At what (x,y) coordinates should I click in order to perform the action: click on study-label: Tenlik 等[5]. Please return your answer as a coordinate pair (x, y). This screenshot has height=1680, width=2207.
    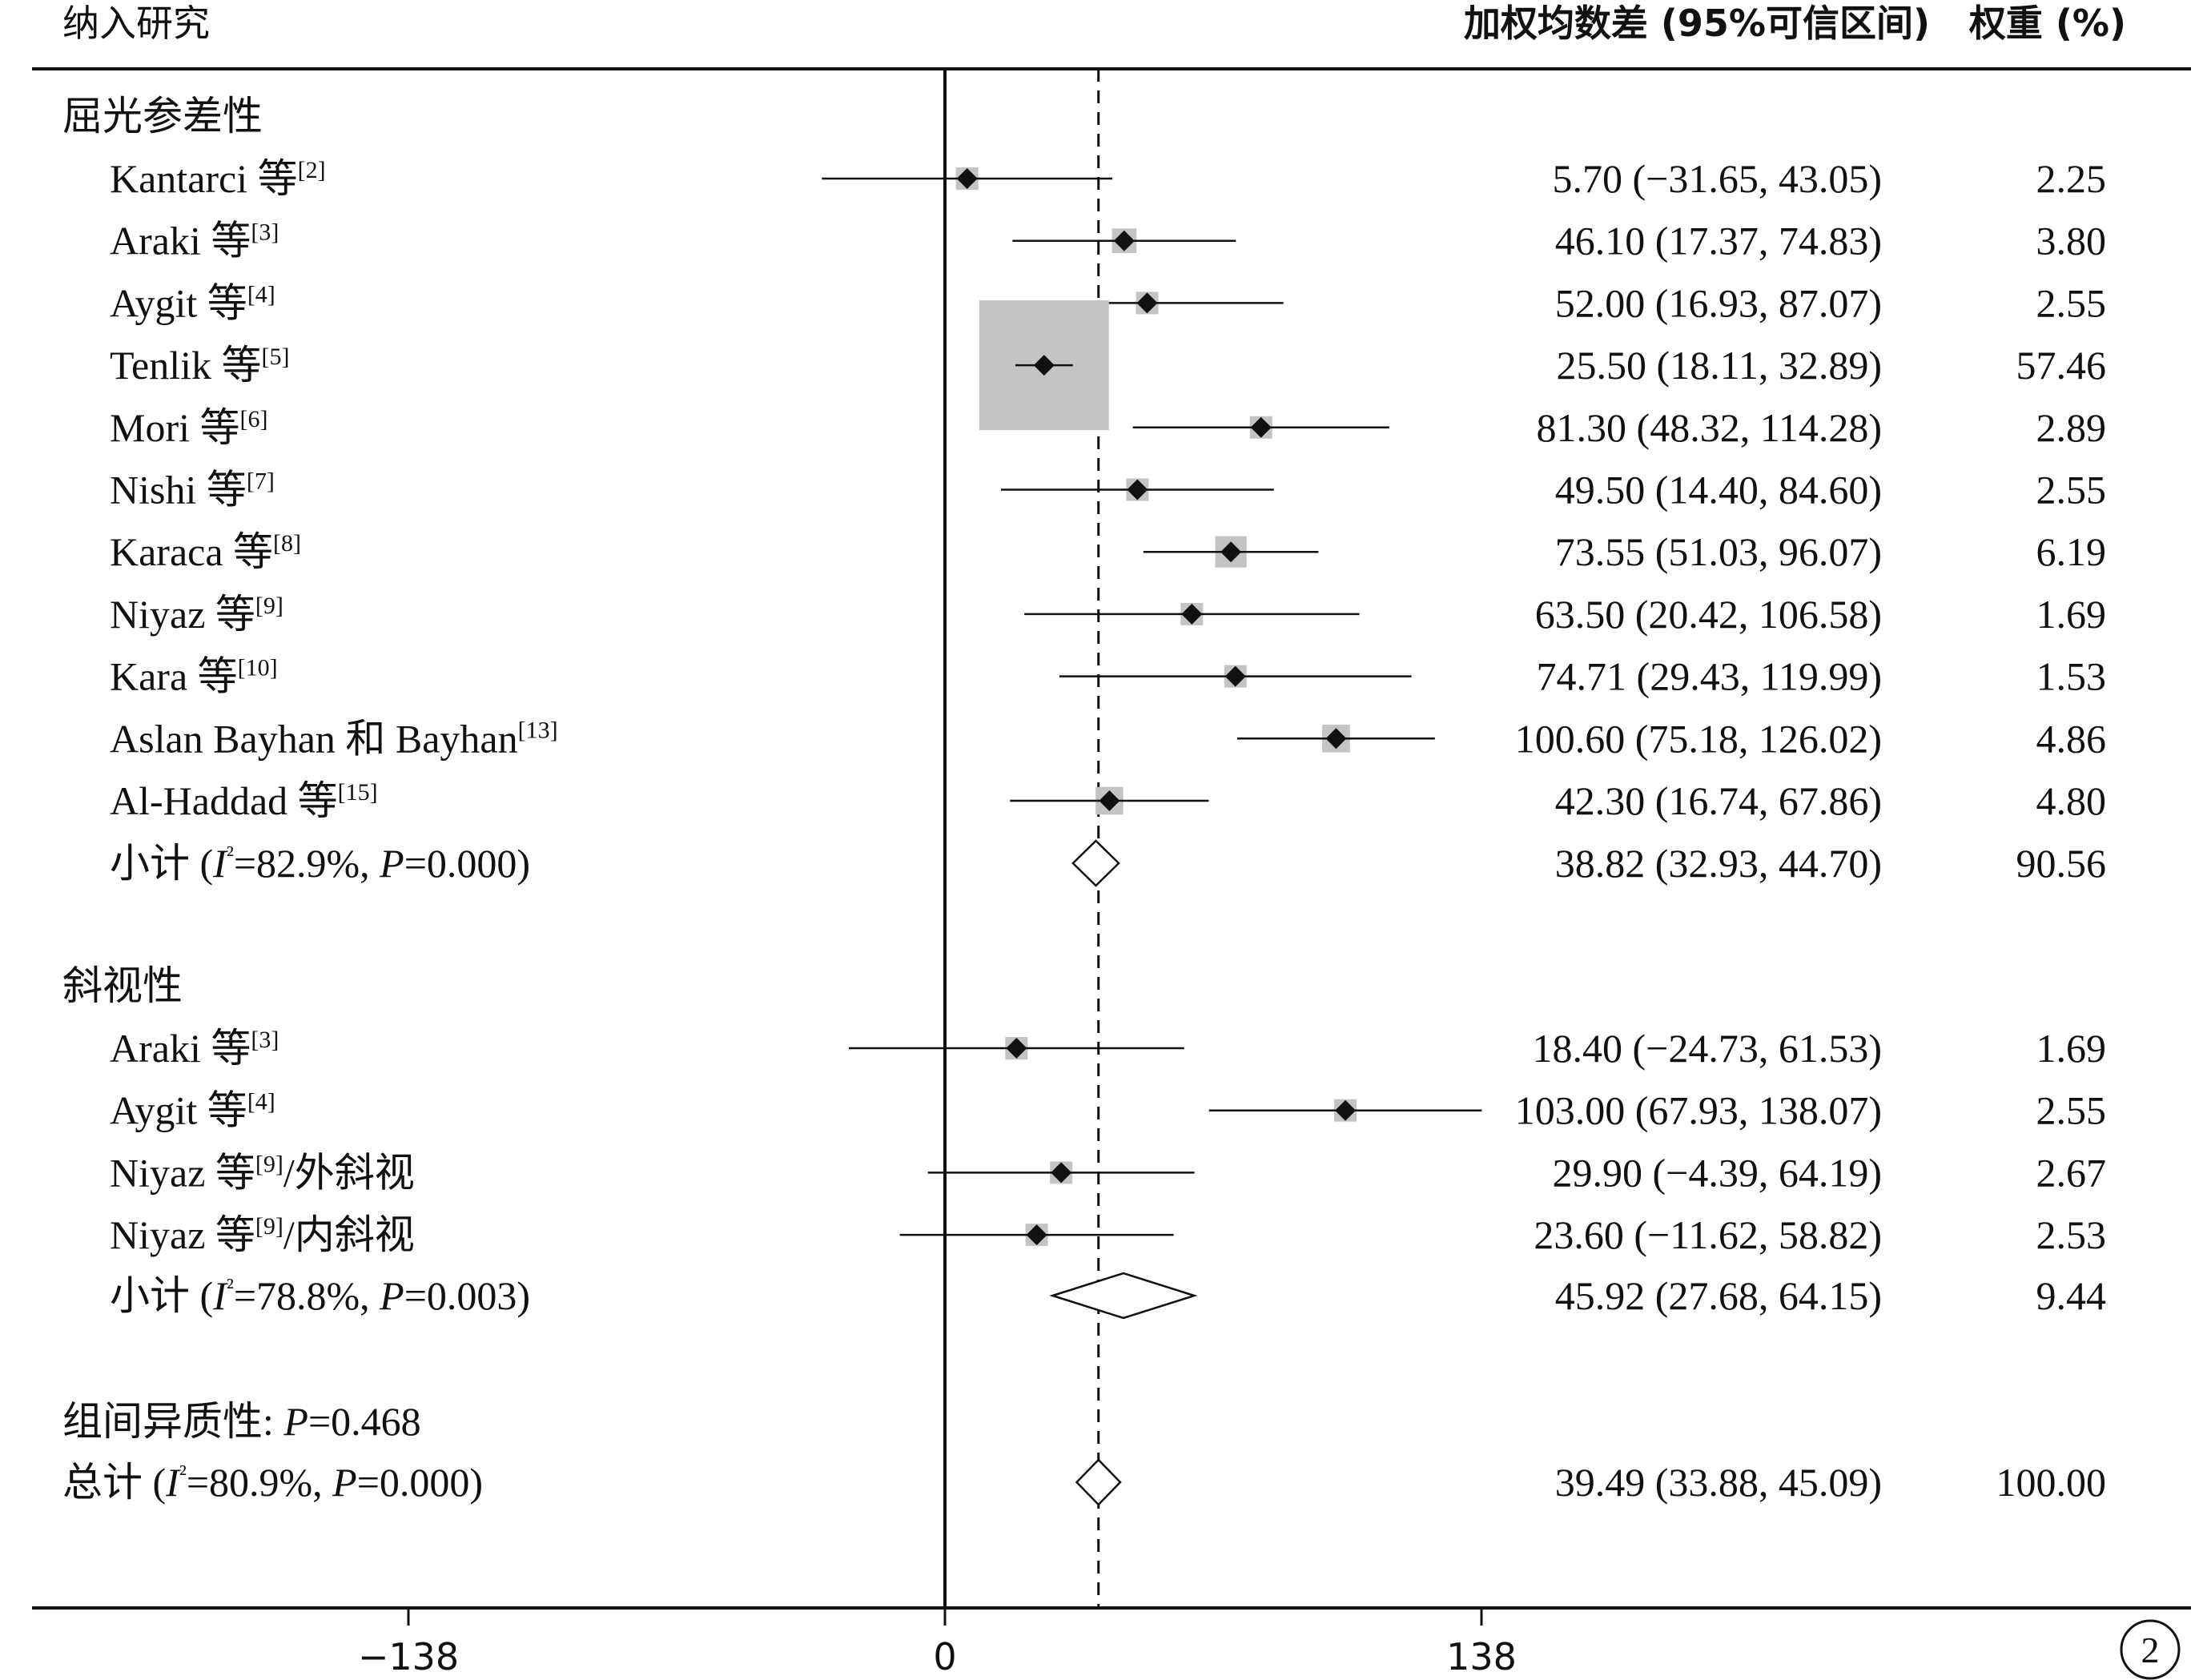
    Looking at the image, I should click on (200, 365).